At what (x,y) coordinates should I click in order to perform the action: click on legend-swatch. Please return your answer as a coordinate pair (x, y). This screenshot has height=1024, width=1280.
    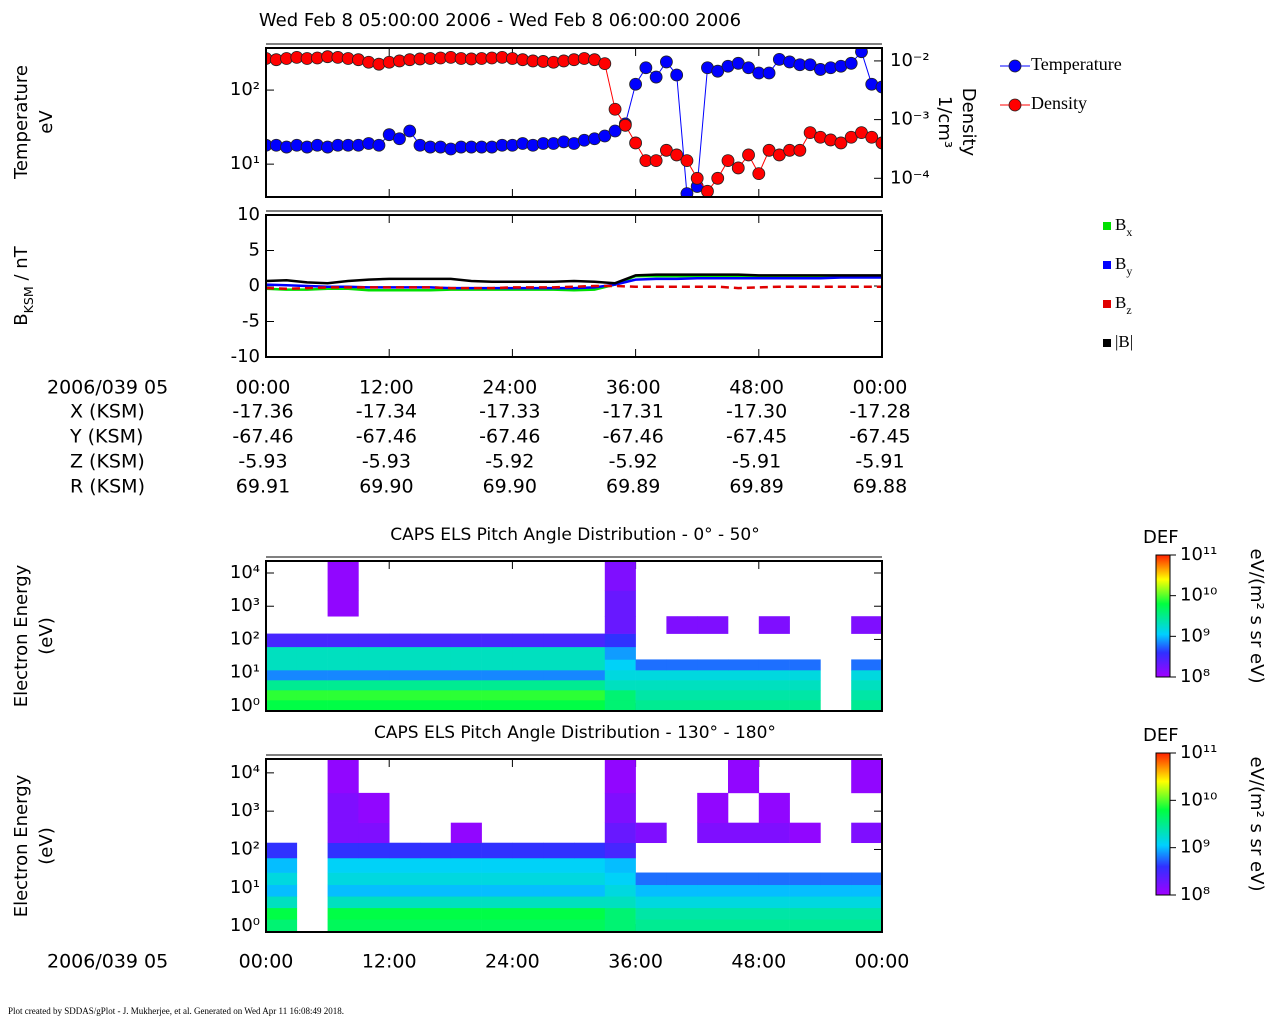
    Looking at the image, I should click on (1107, 226).